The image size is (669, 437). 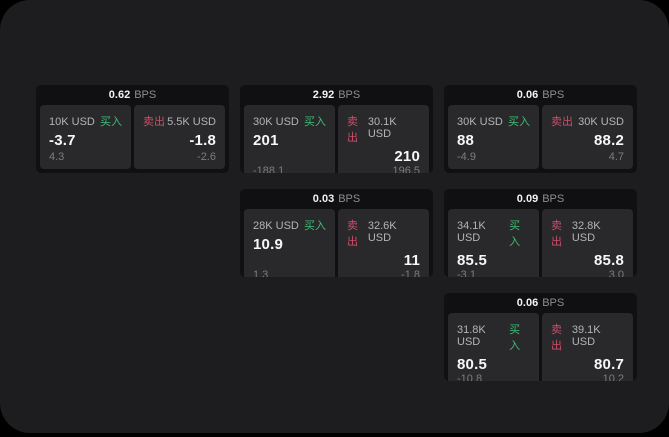 What do you see at coordinates (466, 273) in the screenshot?
I see `buy-delta-value: -3.1` at bounding box center [466, 273].